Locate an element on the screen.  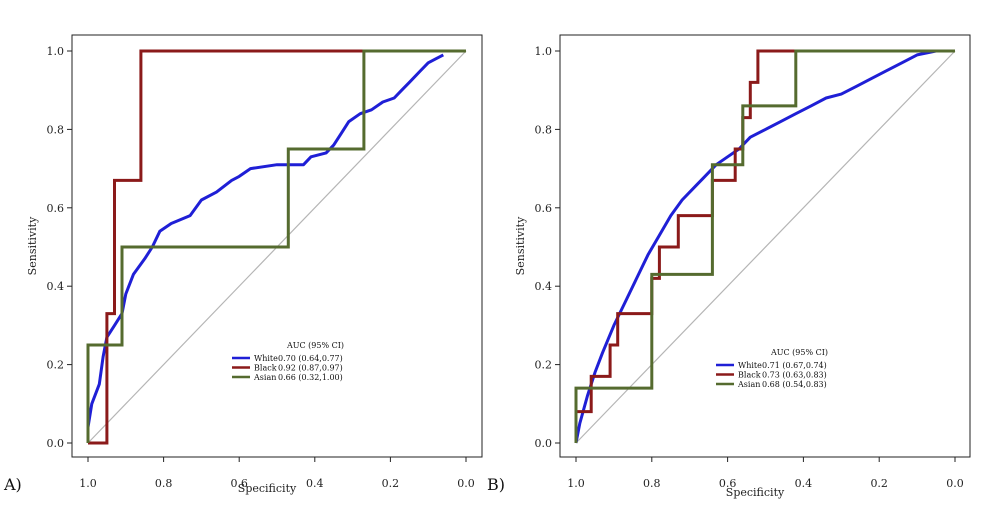
legend-auc-white: 0.71 (0.67,0.74) is located at coordinates (794, 365).